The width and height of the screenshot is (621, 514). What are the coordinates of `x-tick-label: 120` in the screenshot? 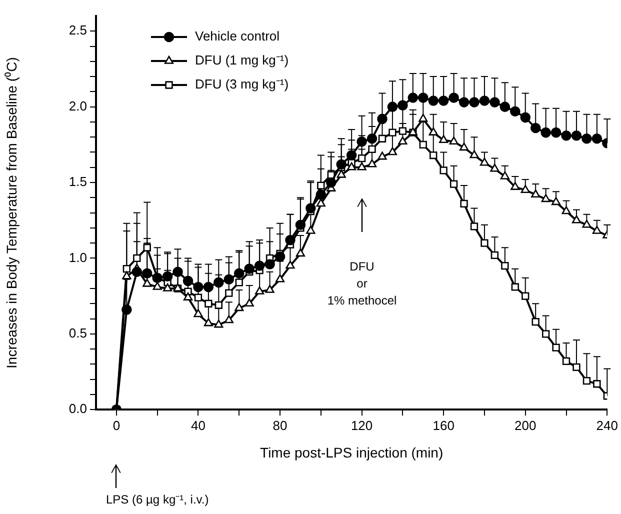 It's located at (361, 425).